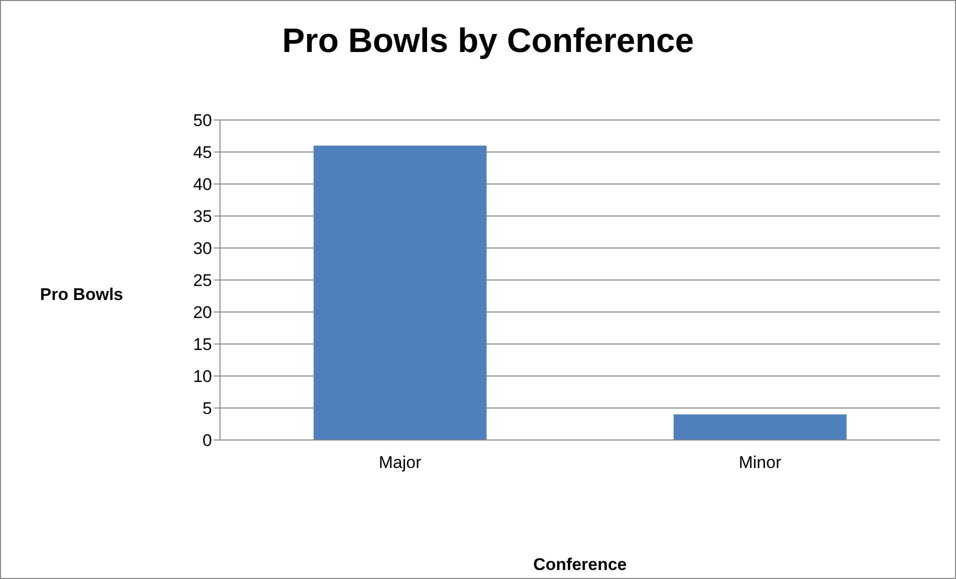  Describe the element at coordinates (207, 408) in the screenshot. I see `y-tick-label: 5` at that location.